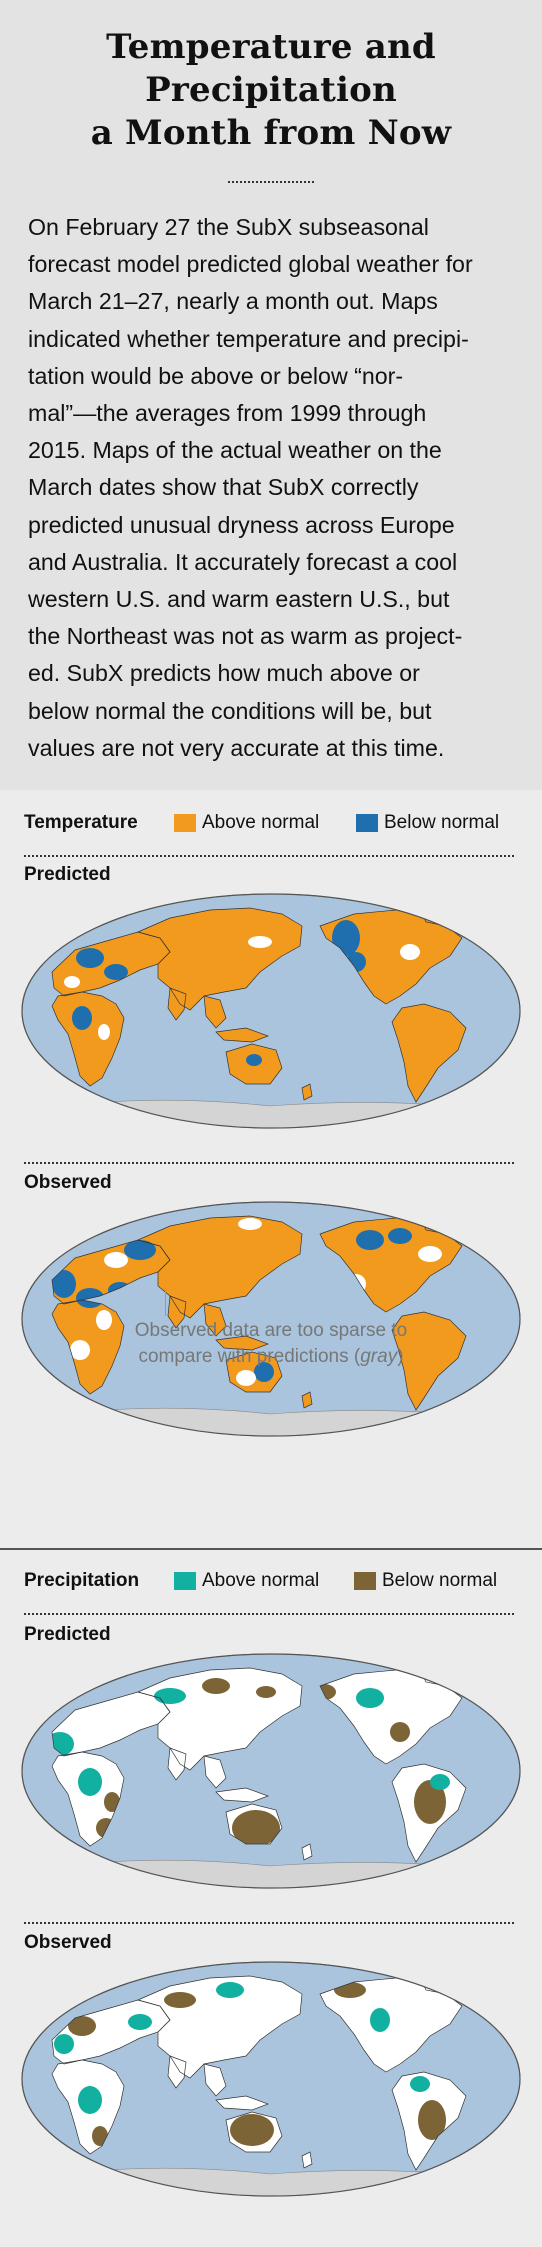  Describe the element at coordinates (68, 1182) in the screenshot. I see `temp-observed-label: Observed` at that location.